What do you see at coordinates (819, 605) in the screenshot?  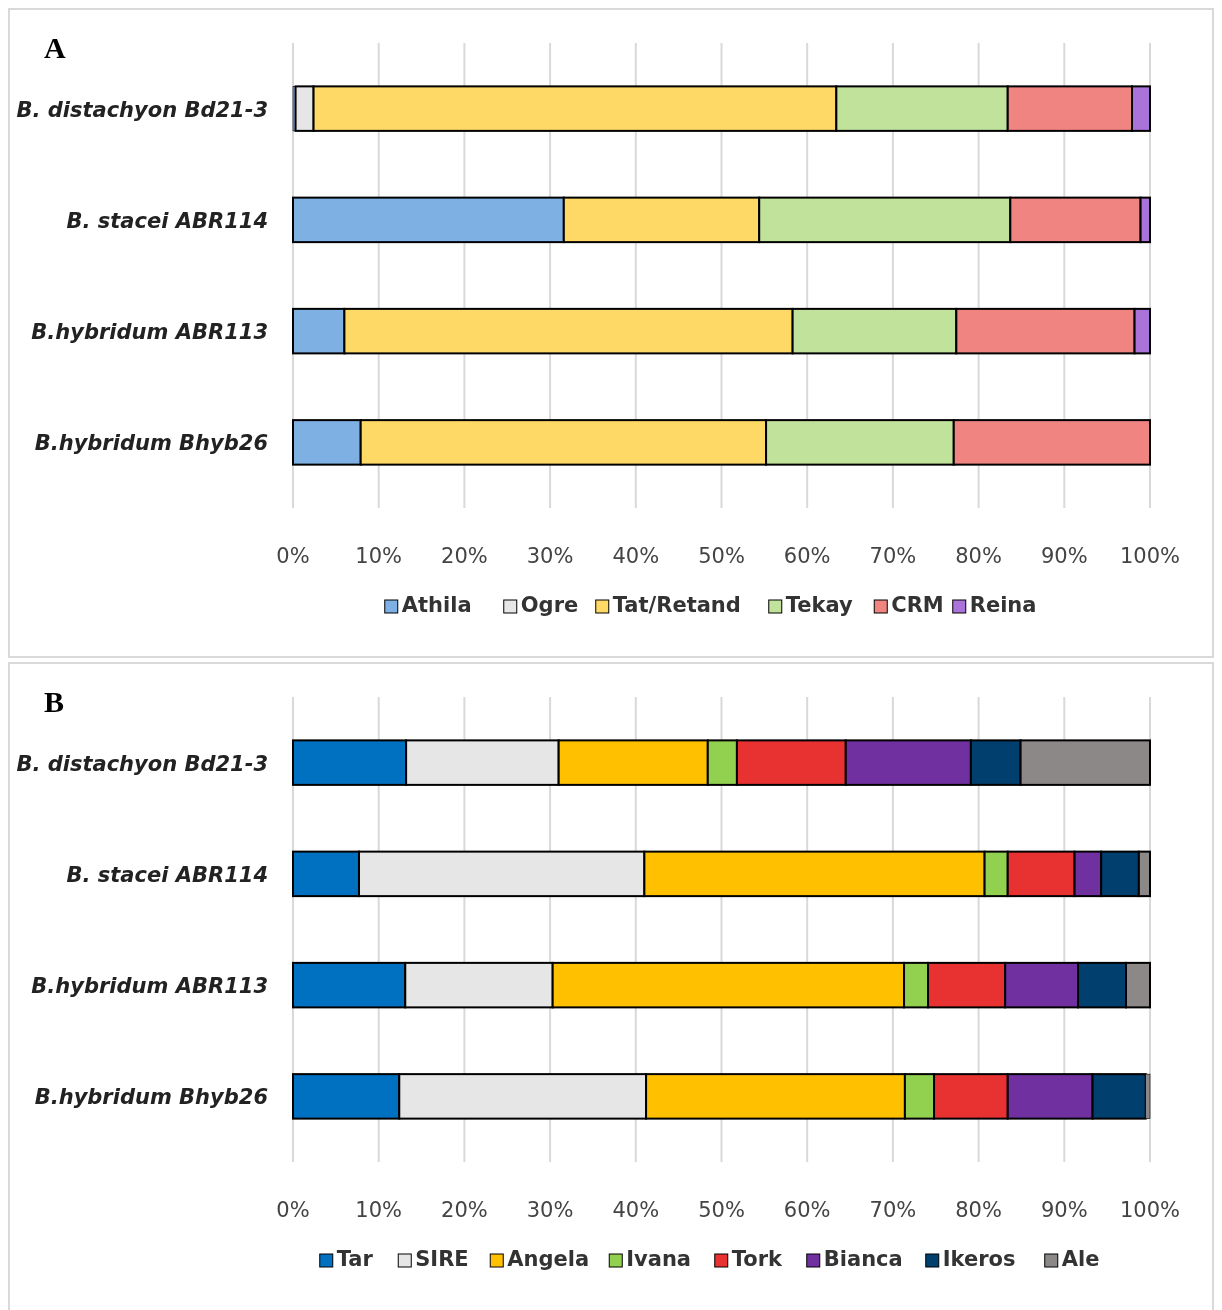 I see `legend-label: Tekay` at bounding box center [819, 605].